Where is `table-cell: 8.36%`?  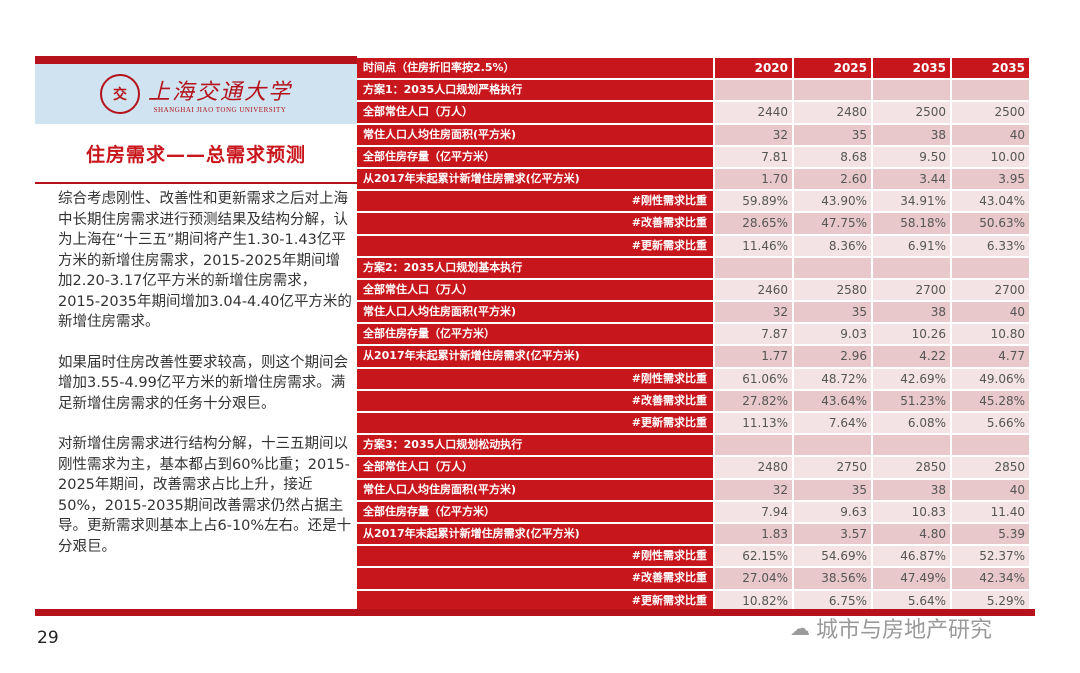 table-cell: 8.36% is located at coordinates (832, 245).